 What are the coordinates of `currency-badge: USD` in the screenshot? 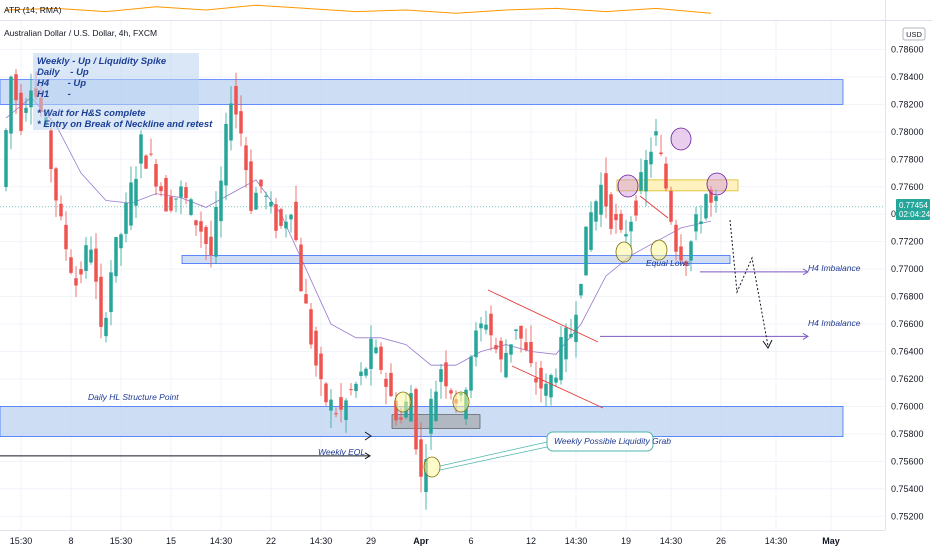 It's located at (914, 34).